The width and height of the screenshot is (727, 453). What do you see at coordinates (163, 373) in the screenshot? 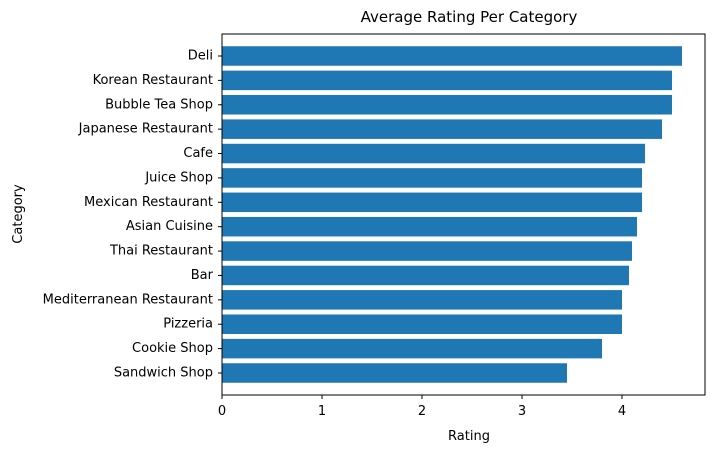
I see `y-tick-label: Sandwich Shop` at bounding box center [163, 373].